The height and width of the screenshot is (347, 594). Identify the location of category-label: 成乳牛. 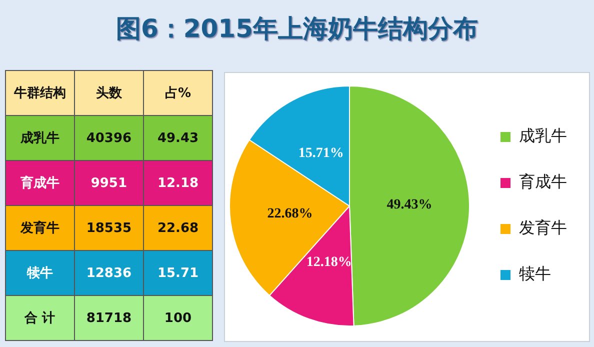
(40, 138).